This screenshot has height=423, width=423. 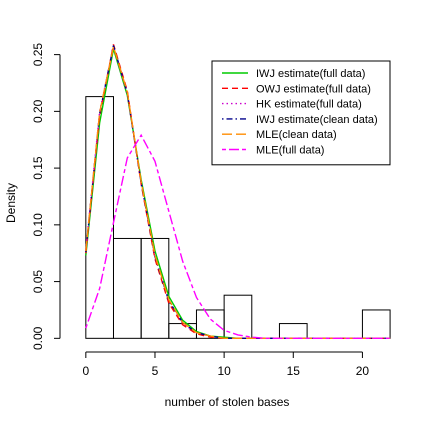 I want to click on y-tick-label: 0.05, so click(x=38, y=282).